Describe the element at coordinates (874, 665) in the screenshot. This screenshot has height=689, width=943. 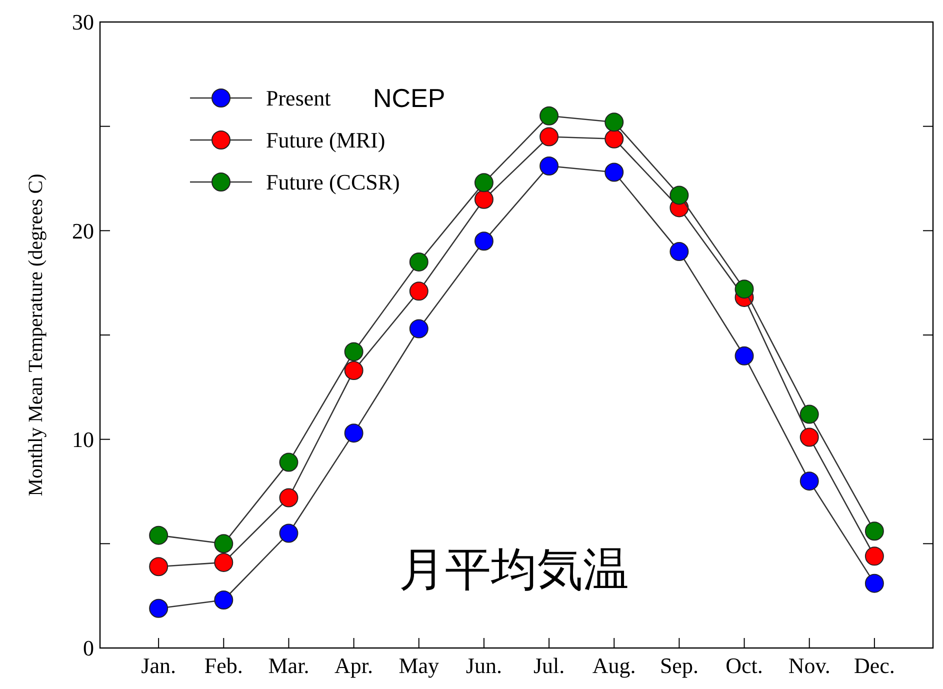
I see `x-tick-label: Dec.` at that location.